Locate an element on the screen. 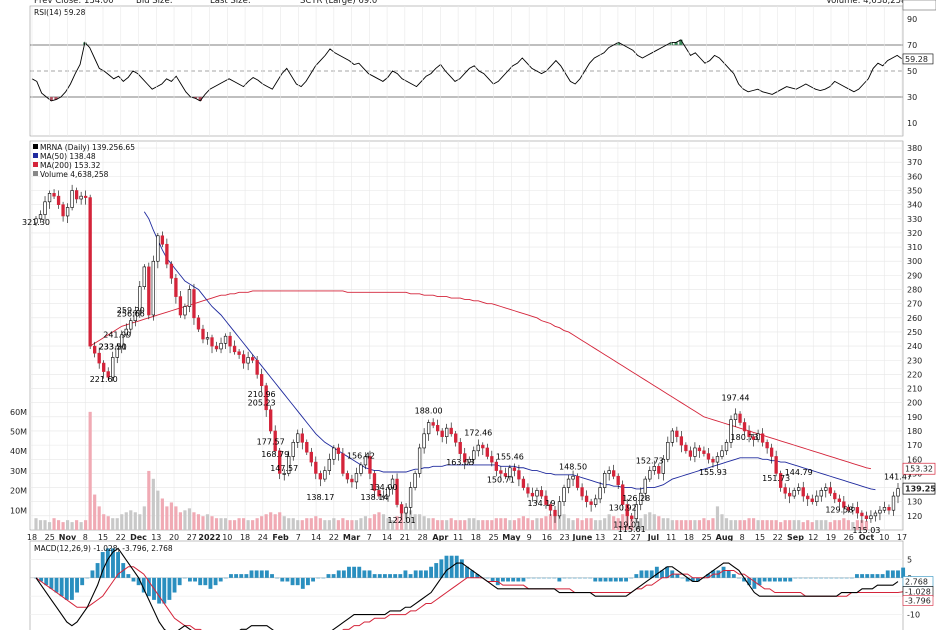 This screenshot has height=630, width=936. x-label-25: 18 is located at coordinates (476, 537).